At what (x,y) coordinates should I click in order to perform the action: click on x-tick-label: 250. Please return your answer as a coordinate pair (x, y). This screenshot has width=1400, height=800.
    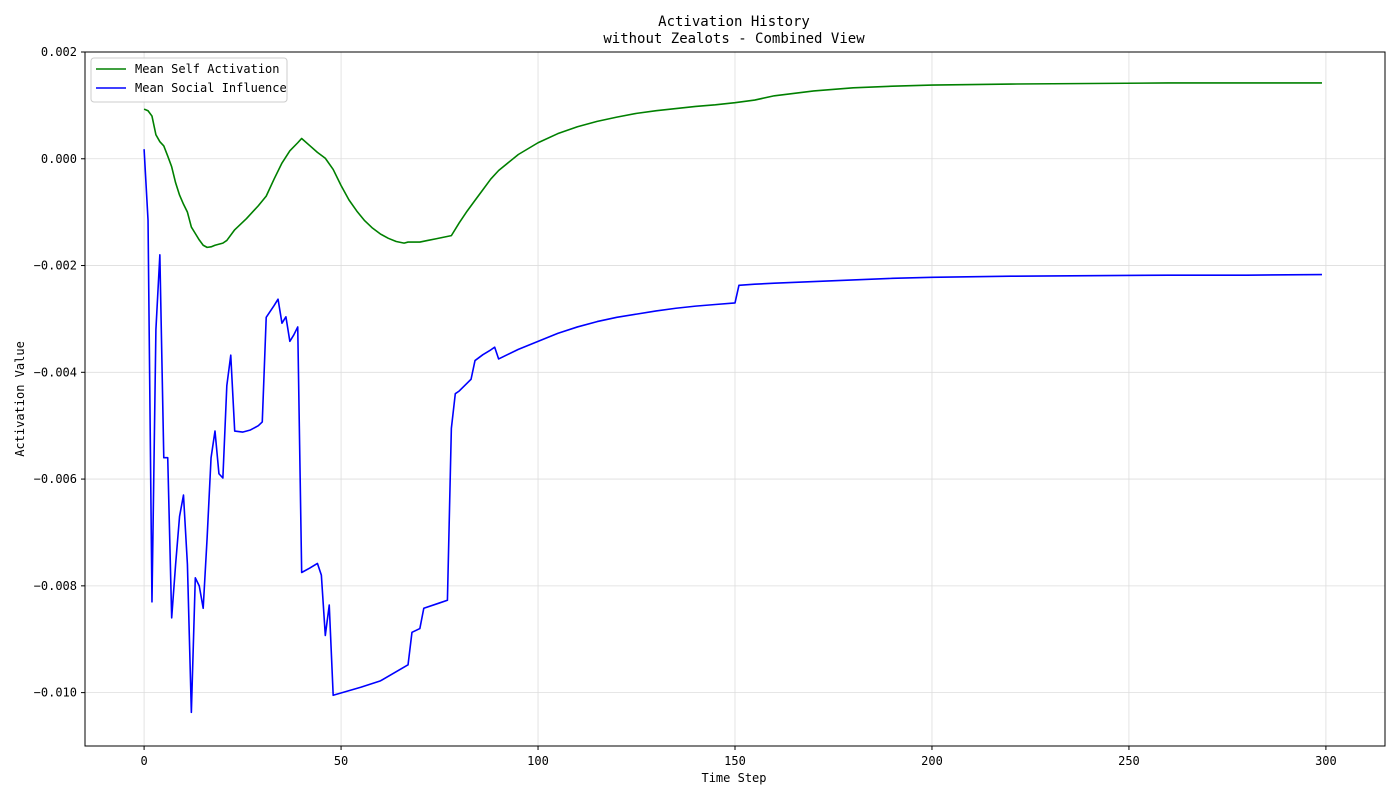
    Looking at the image, I should click on (1129, 761).